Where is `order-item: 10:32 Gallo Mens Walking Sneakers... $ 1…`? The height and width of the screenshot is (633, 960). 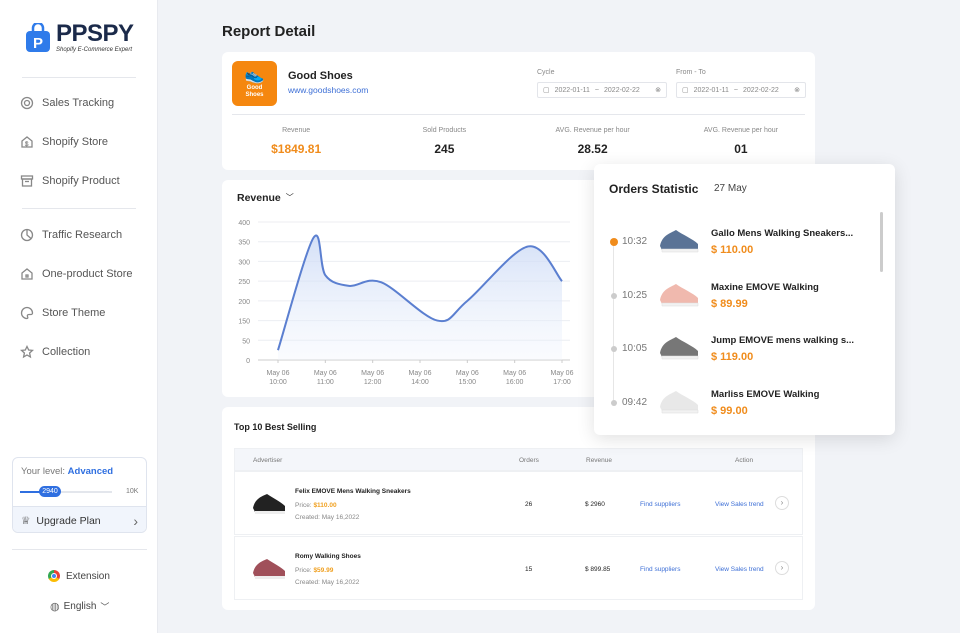 order-item: 10:32 Gallo Mens Walking Sneakers... $ 1… is located at coordinates (734, 239).